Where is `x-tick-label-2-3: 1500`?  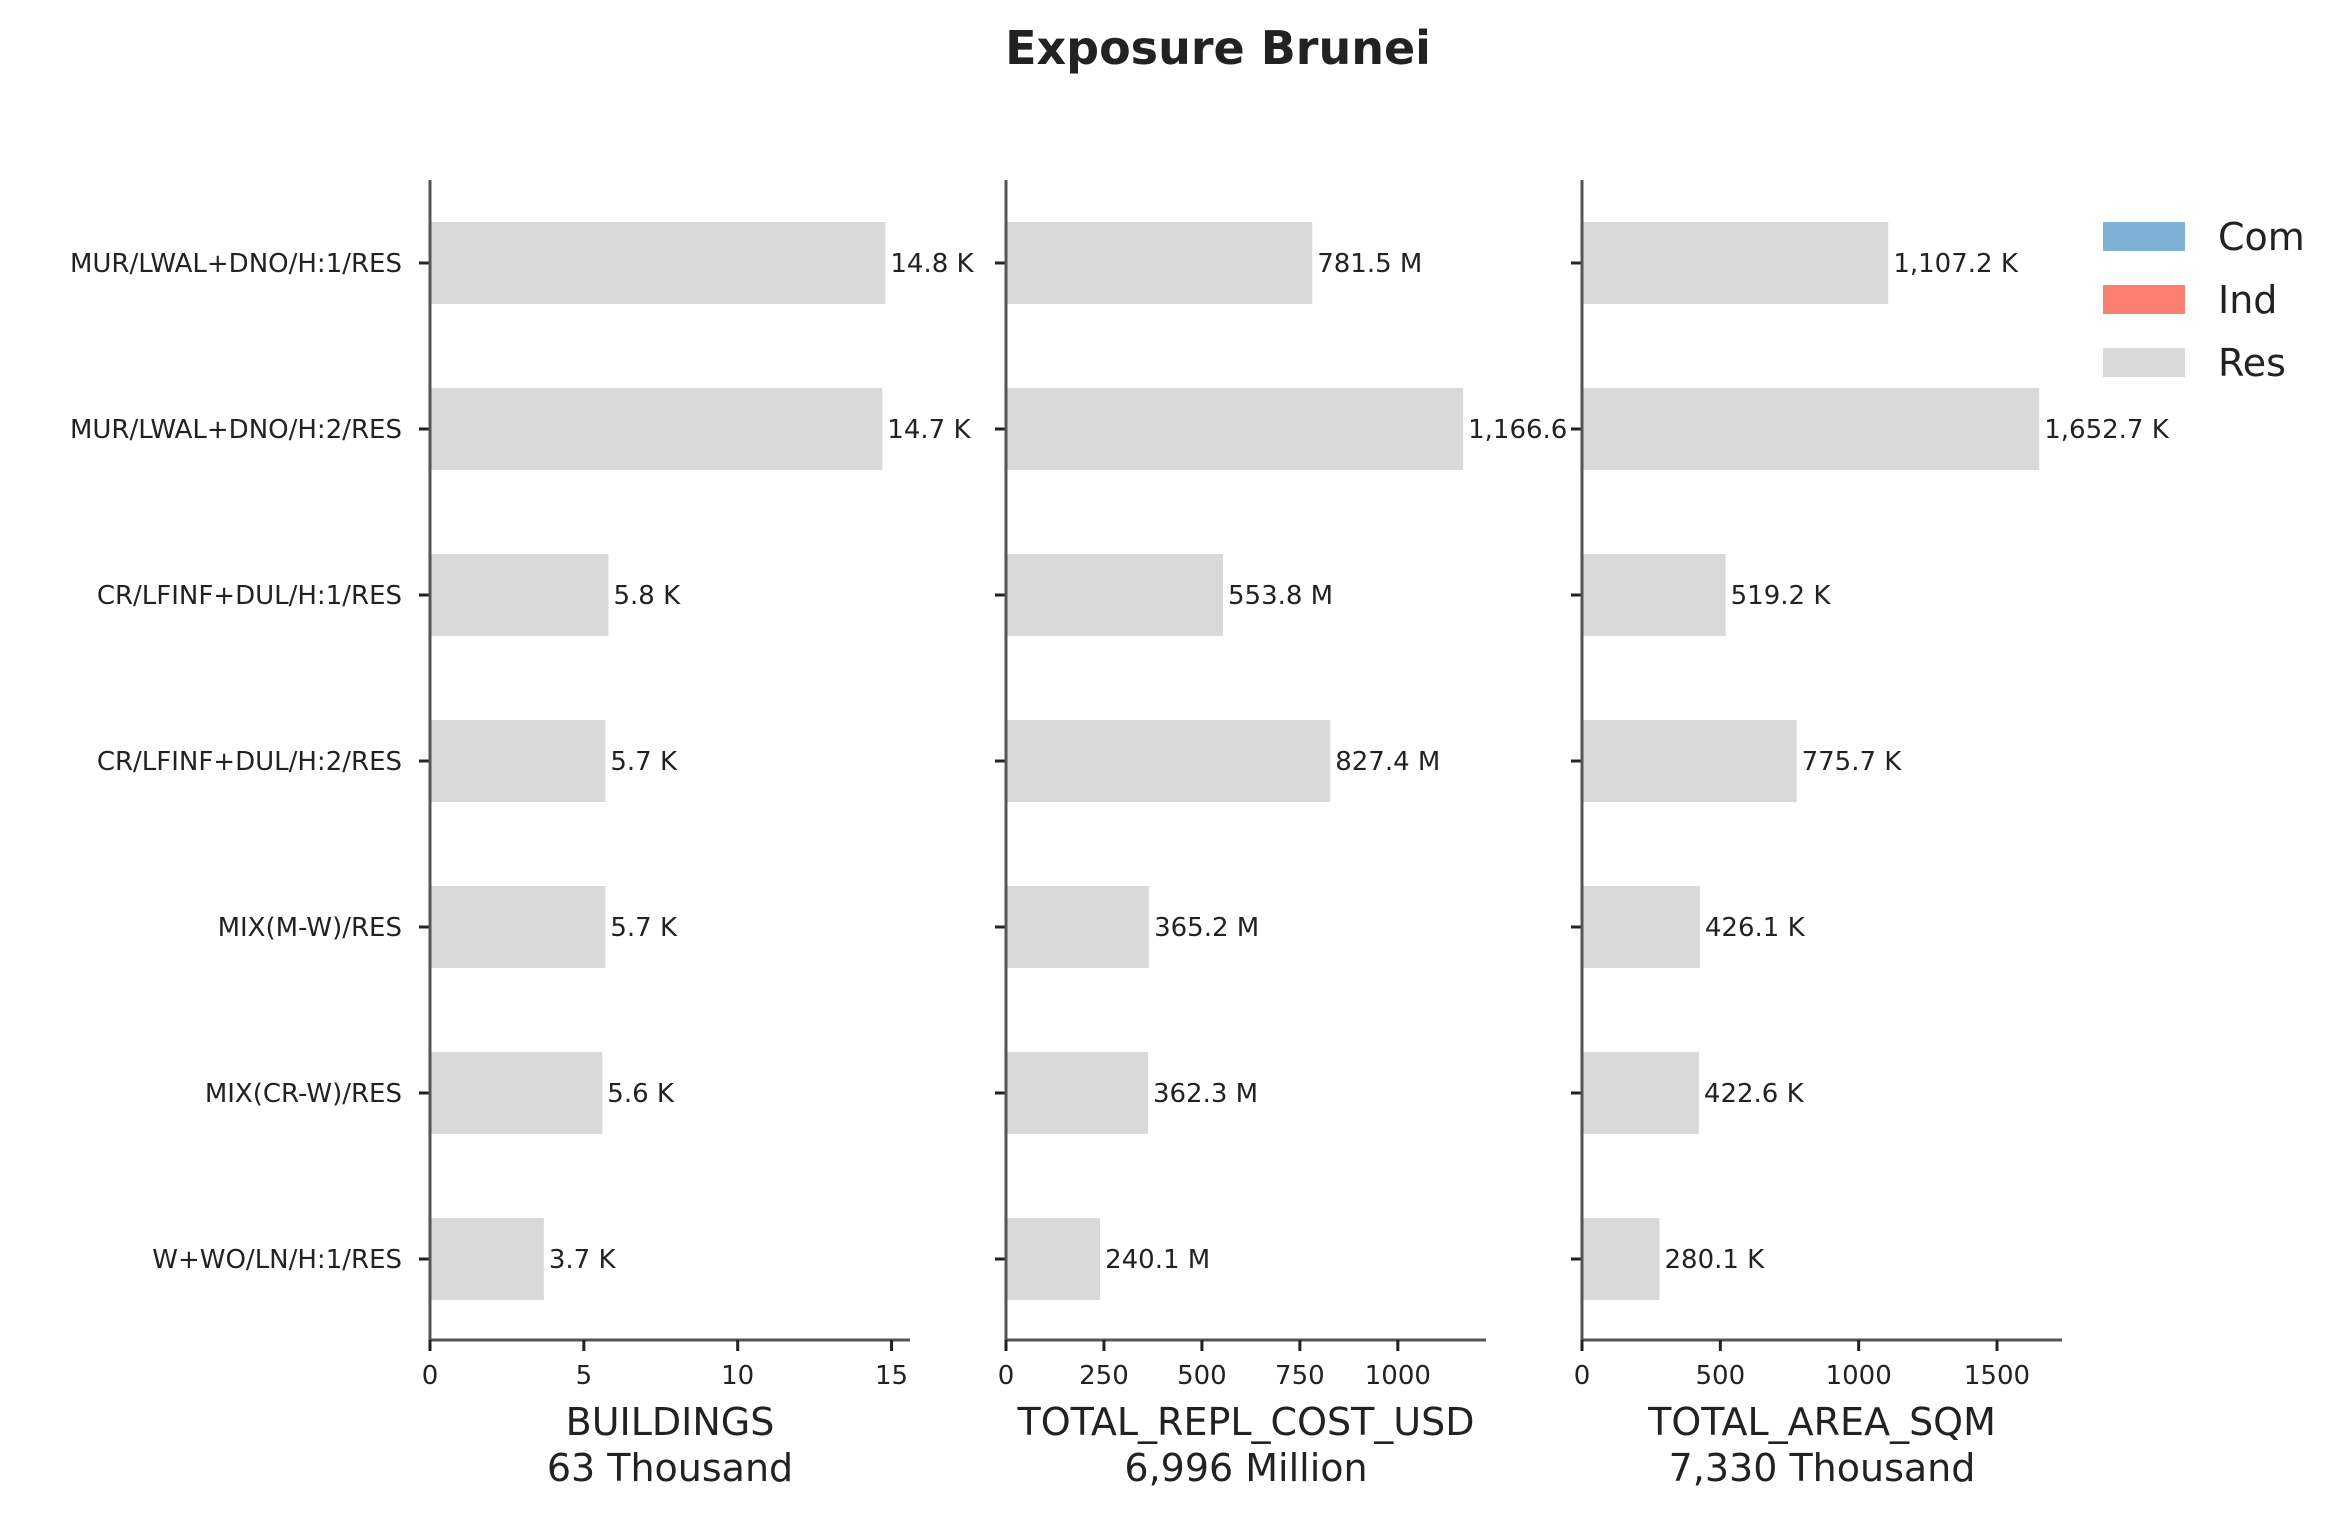 x-tick-label-2-3: 1500 is located at coordinates (1997, 1376).